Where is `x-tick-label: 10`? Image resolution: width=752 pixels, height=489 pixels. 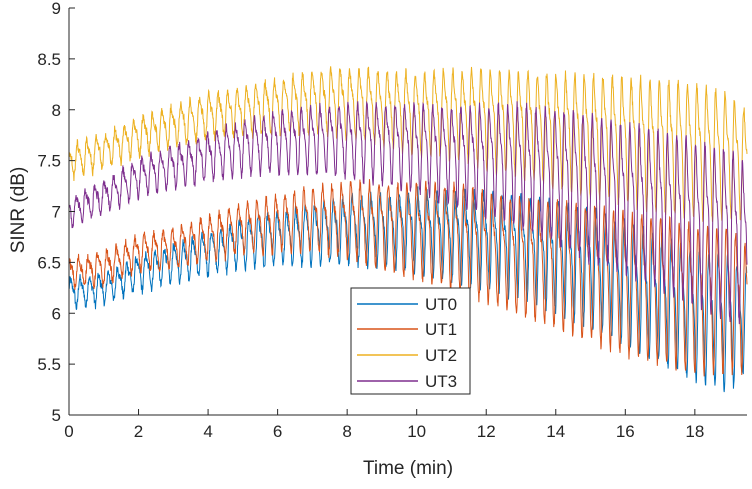 x-tick-label: 10 is located at coordinates (416, 431).